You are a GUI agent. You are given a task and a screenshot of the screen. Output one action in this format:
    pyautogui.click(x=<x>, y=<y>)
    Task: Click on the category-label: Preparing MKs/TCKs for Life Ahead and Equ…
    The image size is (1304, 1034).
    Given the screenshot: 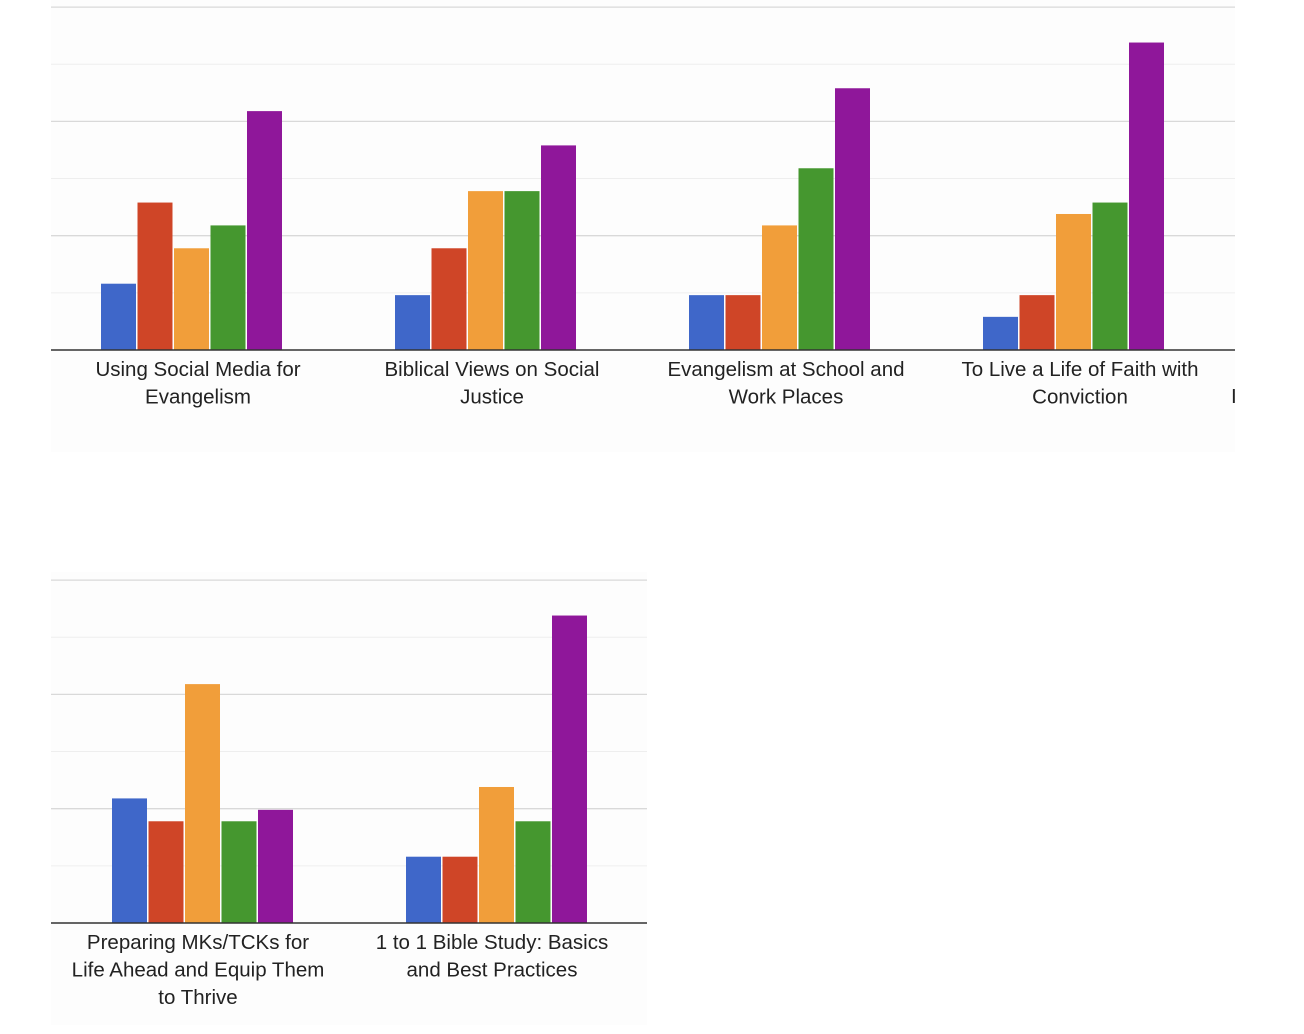 What is the action you would take?
    pyautogui.click(x=198, y=970)
    